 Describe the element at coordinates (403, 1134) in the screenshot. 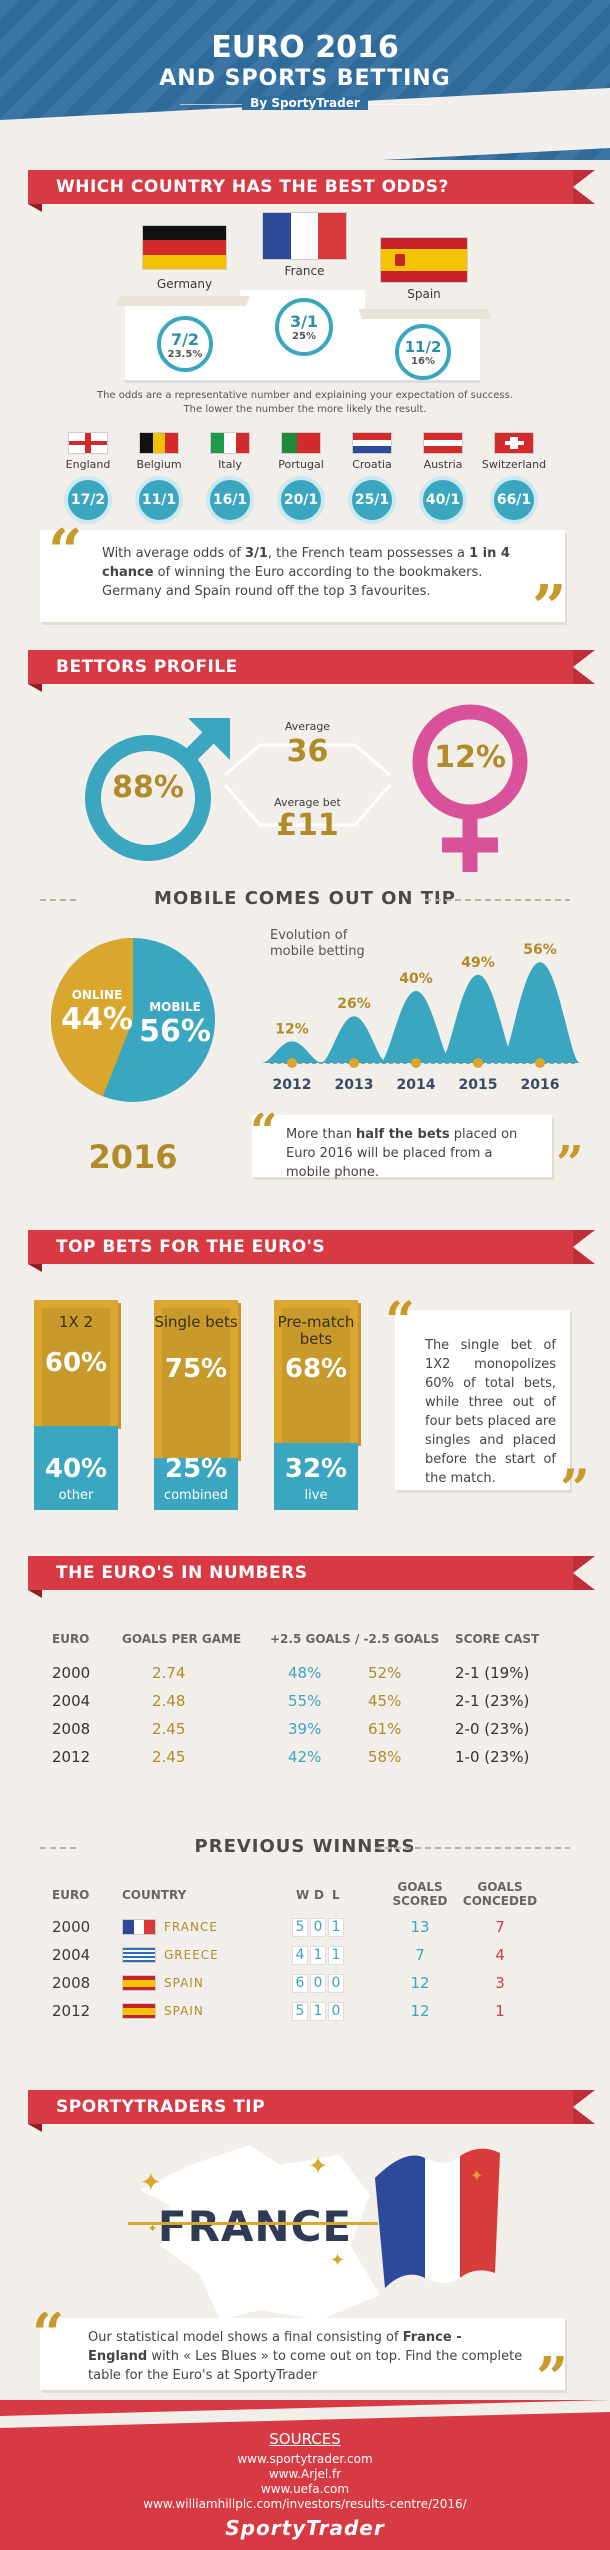

I see `mobile-quote-b: half the bets` at that location.